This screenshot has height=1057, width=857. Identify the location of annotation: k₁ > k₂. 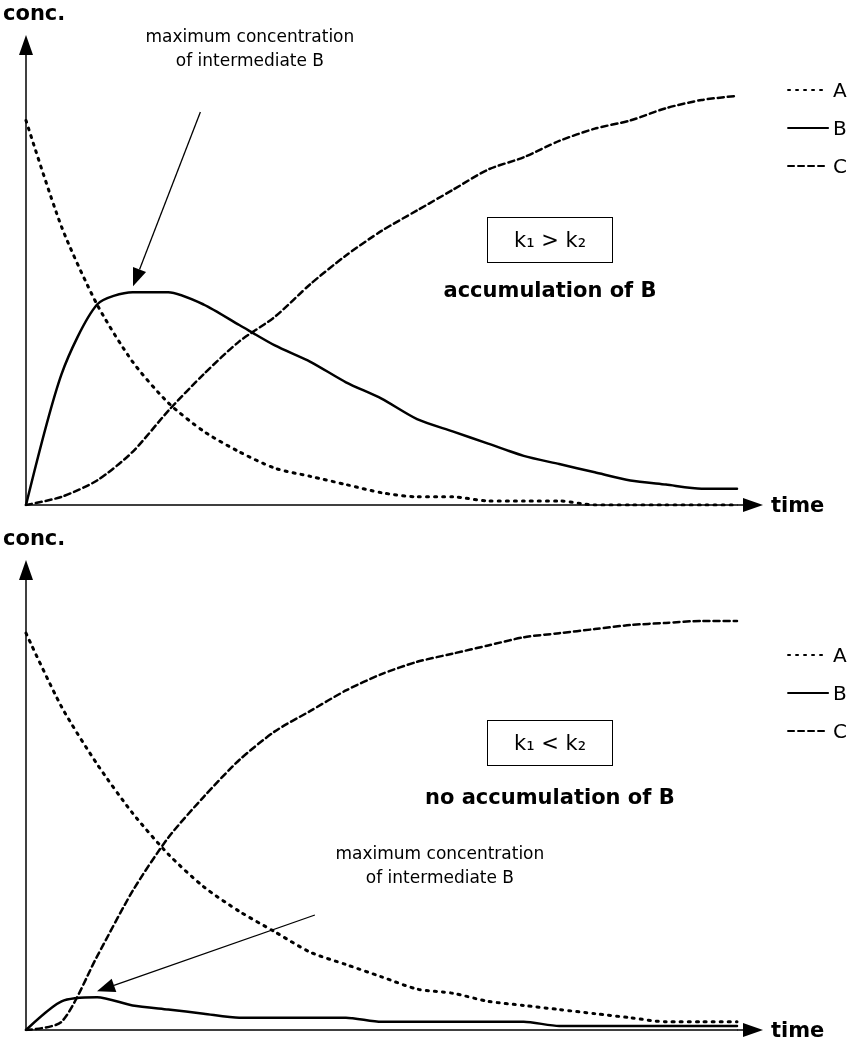
(550, 240).